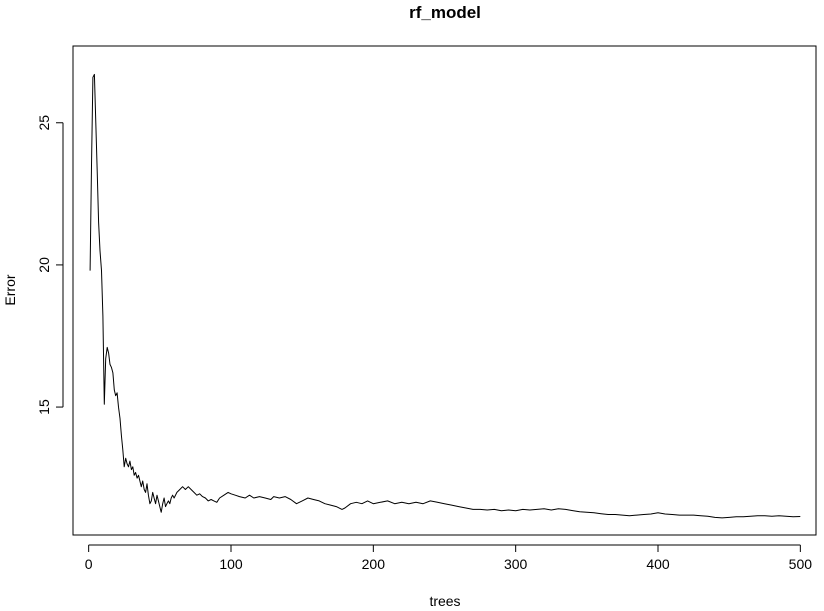  What do you see at coordinates (658, 564) in the screenshot?
I see `x-tick-label: 400` at bounding box center [658, 564].